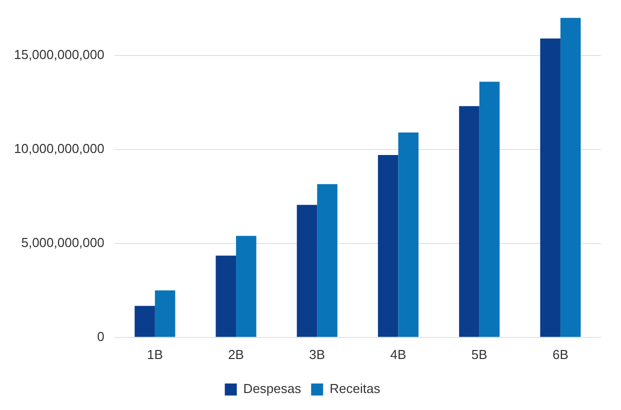 The height and width of the screenshot is (410, 621). I want to click on y-tick-label: 0, so click(100, 336).